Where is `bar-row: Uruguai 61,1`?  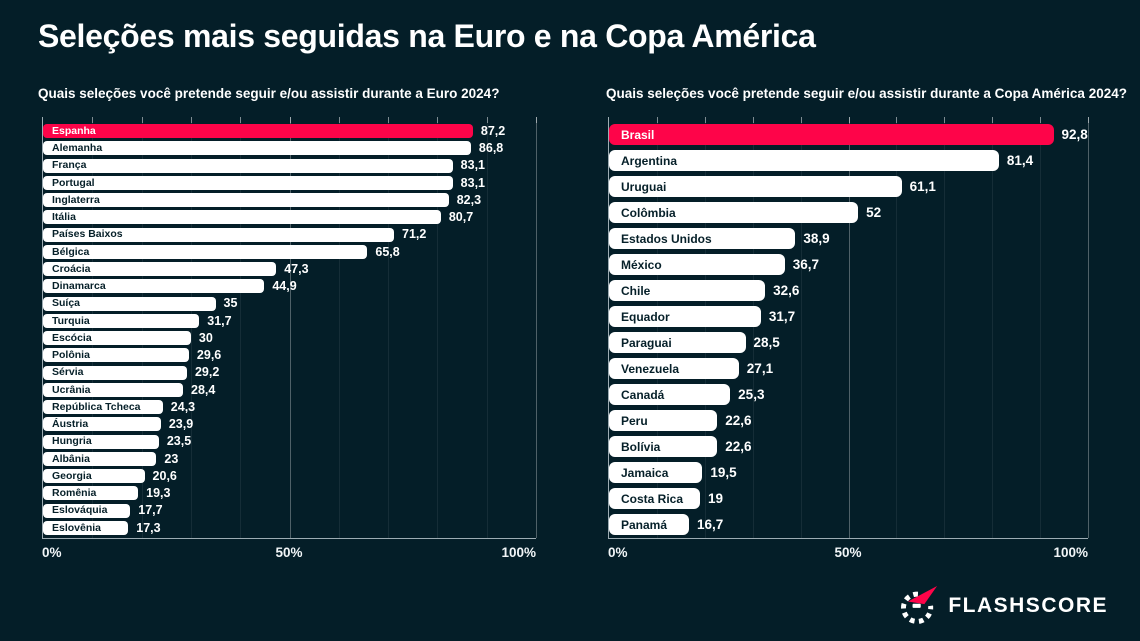 bar-row: Uruguai 61,1 is located at coordinates (848, 186).